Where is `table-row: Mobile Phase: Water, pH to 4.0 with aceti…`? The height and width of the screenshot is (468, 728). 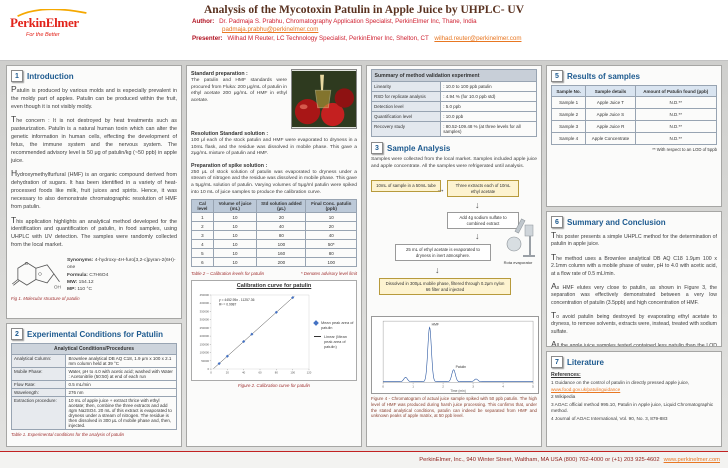
table-row: Mobile Phase: Water, pH to 4.0 with aceti… is located at coordinates (93, 374).